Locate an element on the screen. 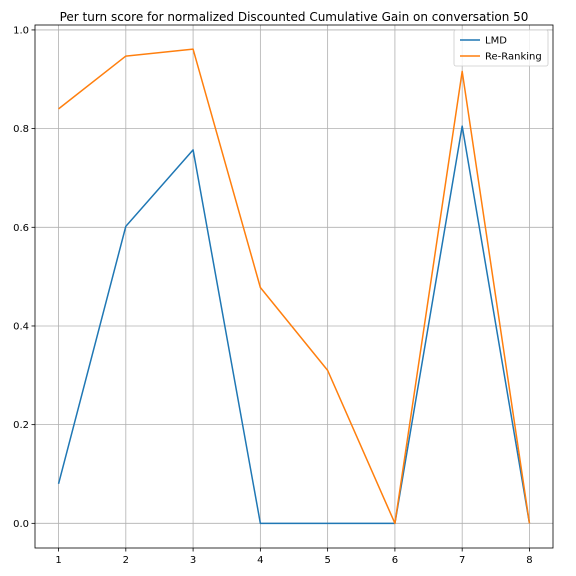 The image size is (576, 576). x-tick-label: 8 is located at coordinates (529, 560).